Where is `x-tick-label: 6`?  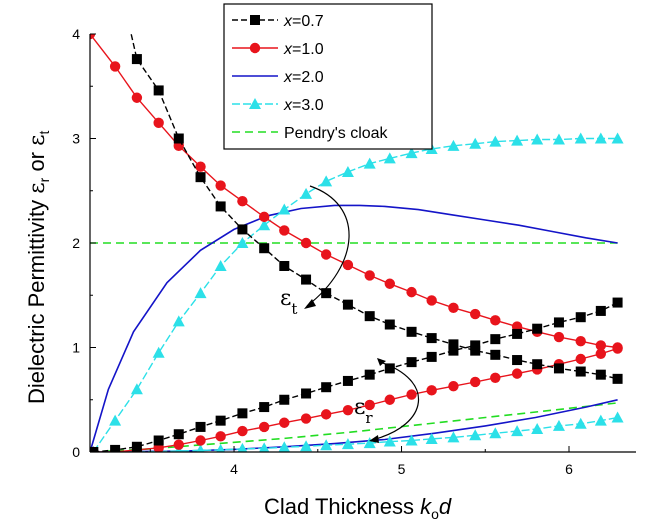 x-tick-label: 6 is located at coordinates (569, 469).